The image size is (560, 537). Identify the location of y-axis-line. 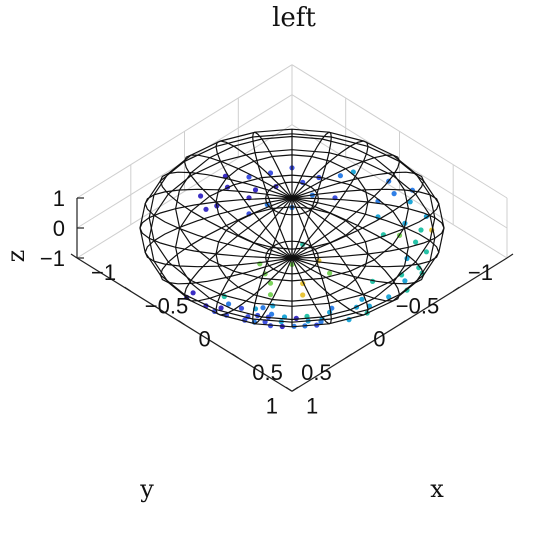
(399, 324).